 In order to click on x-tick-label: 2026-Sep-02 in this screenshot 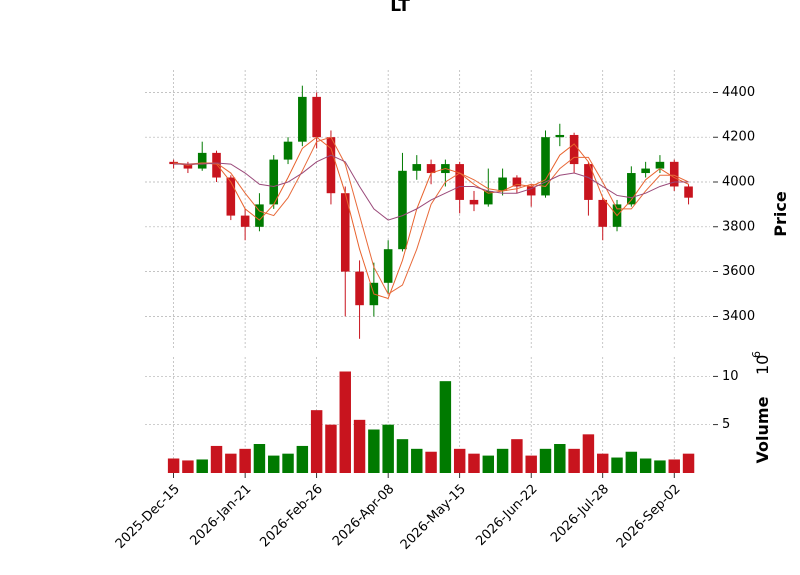, I will do `click(649, 517)`.